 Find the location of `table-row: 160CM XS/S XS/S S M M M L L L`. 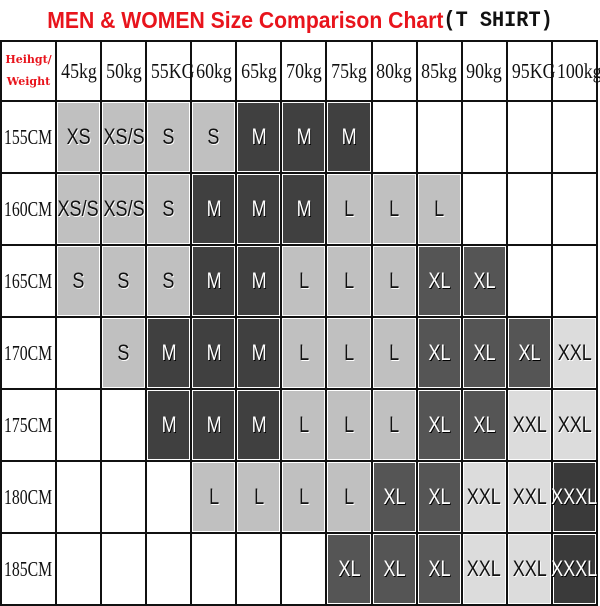

table-row: 160CM XS/S XS/S S M M M L L L is located at coordinates (299, 209).